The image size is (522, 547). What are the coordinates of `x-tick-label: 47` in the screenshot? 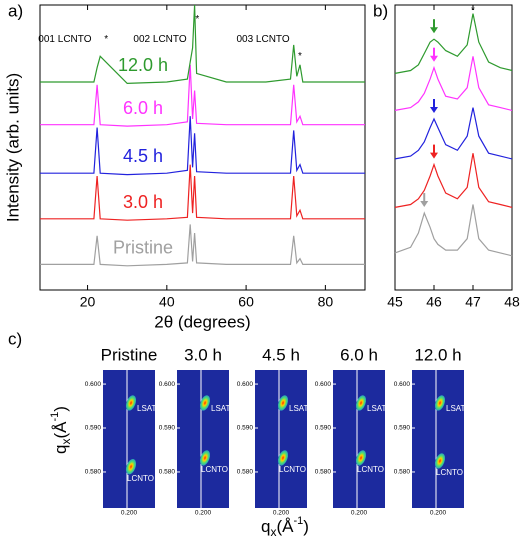 It's located at (473, 302).